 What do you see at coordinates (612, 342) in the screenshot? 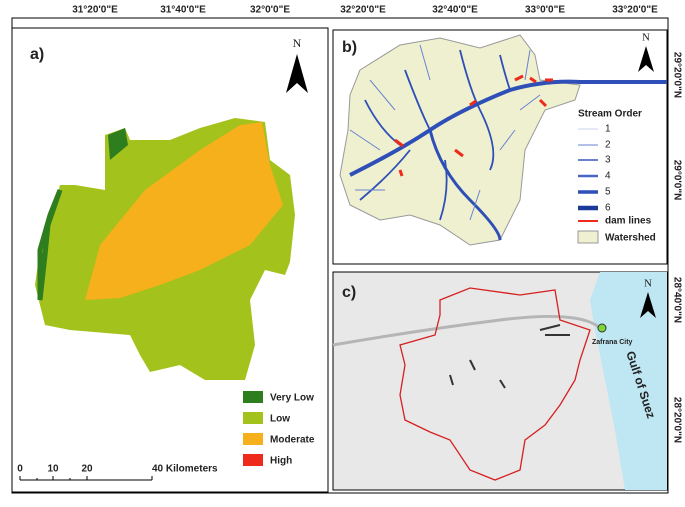
I see `city-label: Zafrana City` at bounding box center [612, 342].